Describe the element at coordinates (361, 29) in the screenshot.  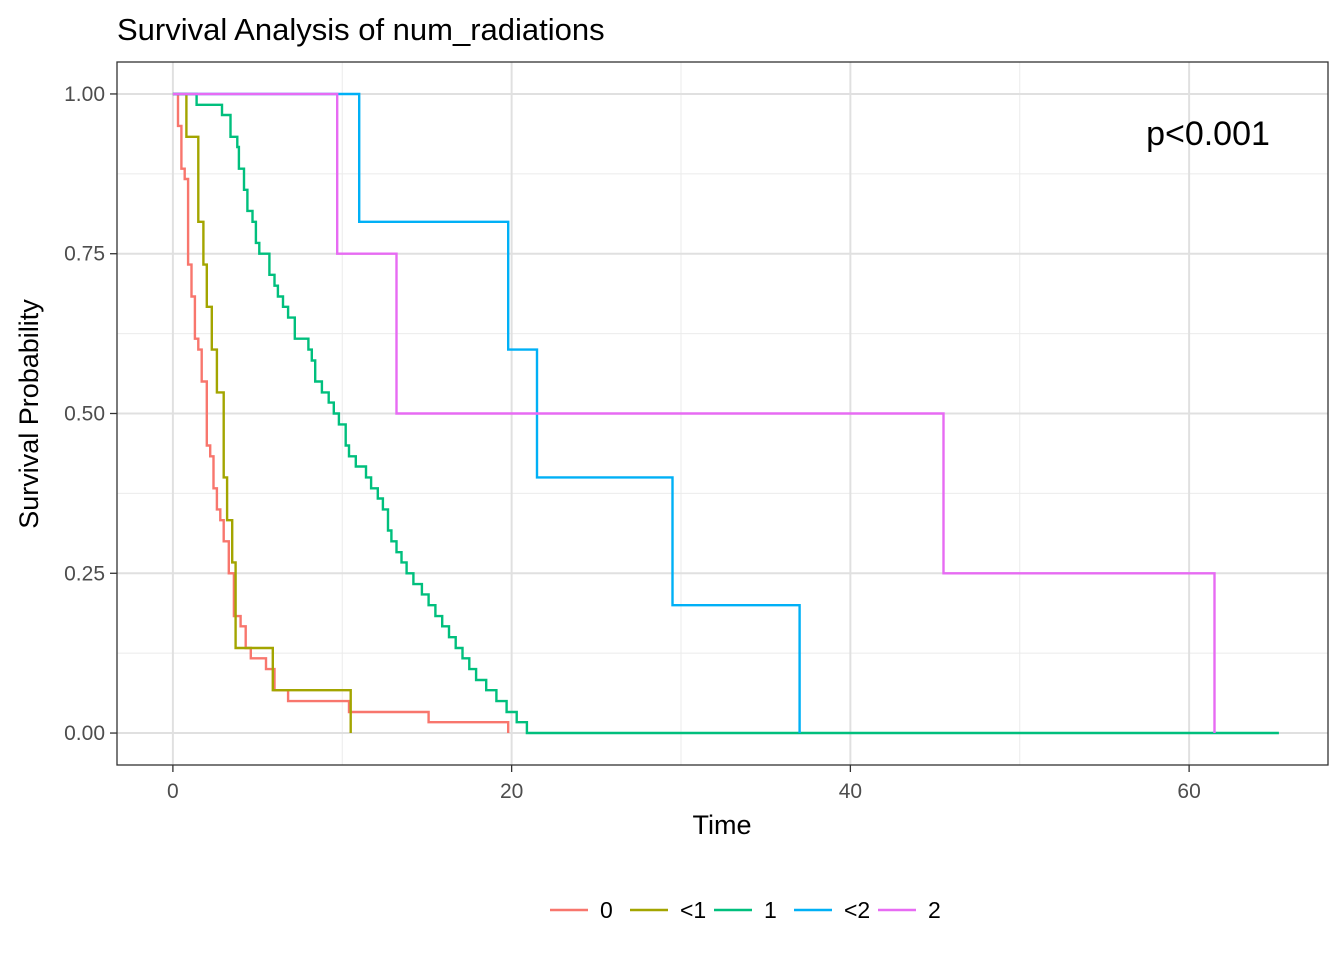
I see `chart-title: Survival Analysis of num_radiations` at that location.